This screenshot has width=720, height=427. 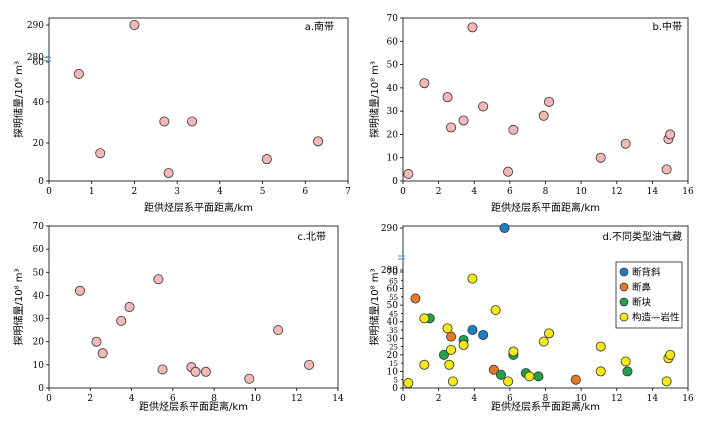 What do you see at coordinates (319, 26) in the screenshot?
I see `panel-title: a.南带` at bounding box center [319, 26].